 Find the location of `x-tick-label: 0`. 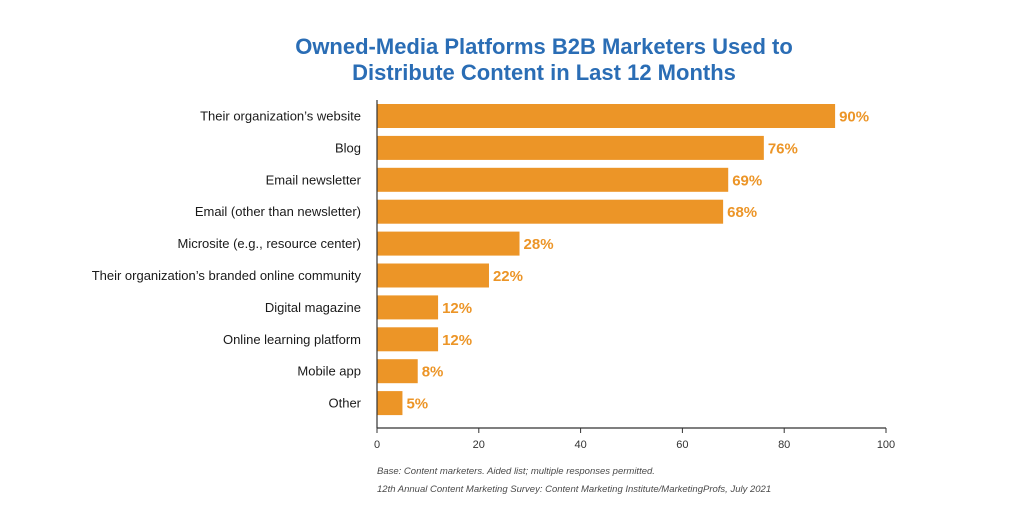

x-tick-label: 0 is located at coordinates (377, 445).